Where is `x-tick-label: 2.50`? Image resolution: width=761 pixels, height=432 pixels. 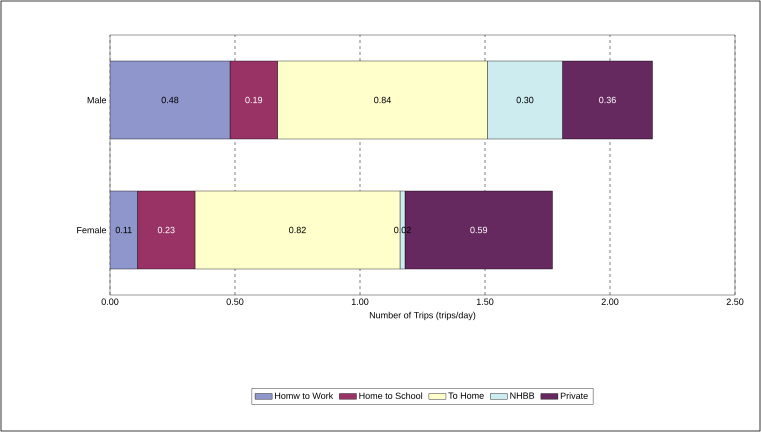
x-tick-label: 2.50 is located at coordinates (735, 301).